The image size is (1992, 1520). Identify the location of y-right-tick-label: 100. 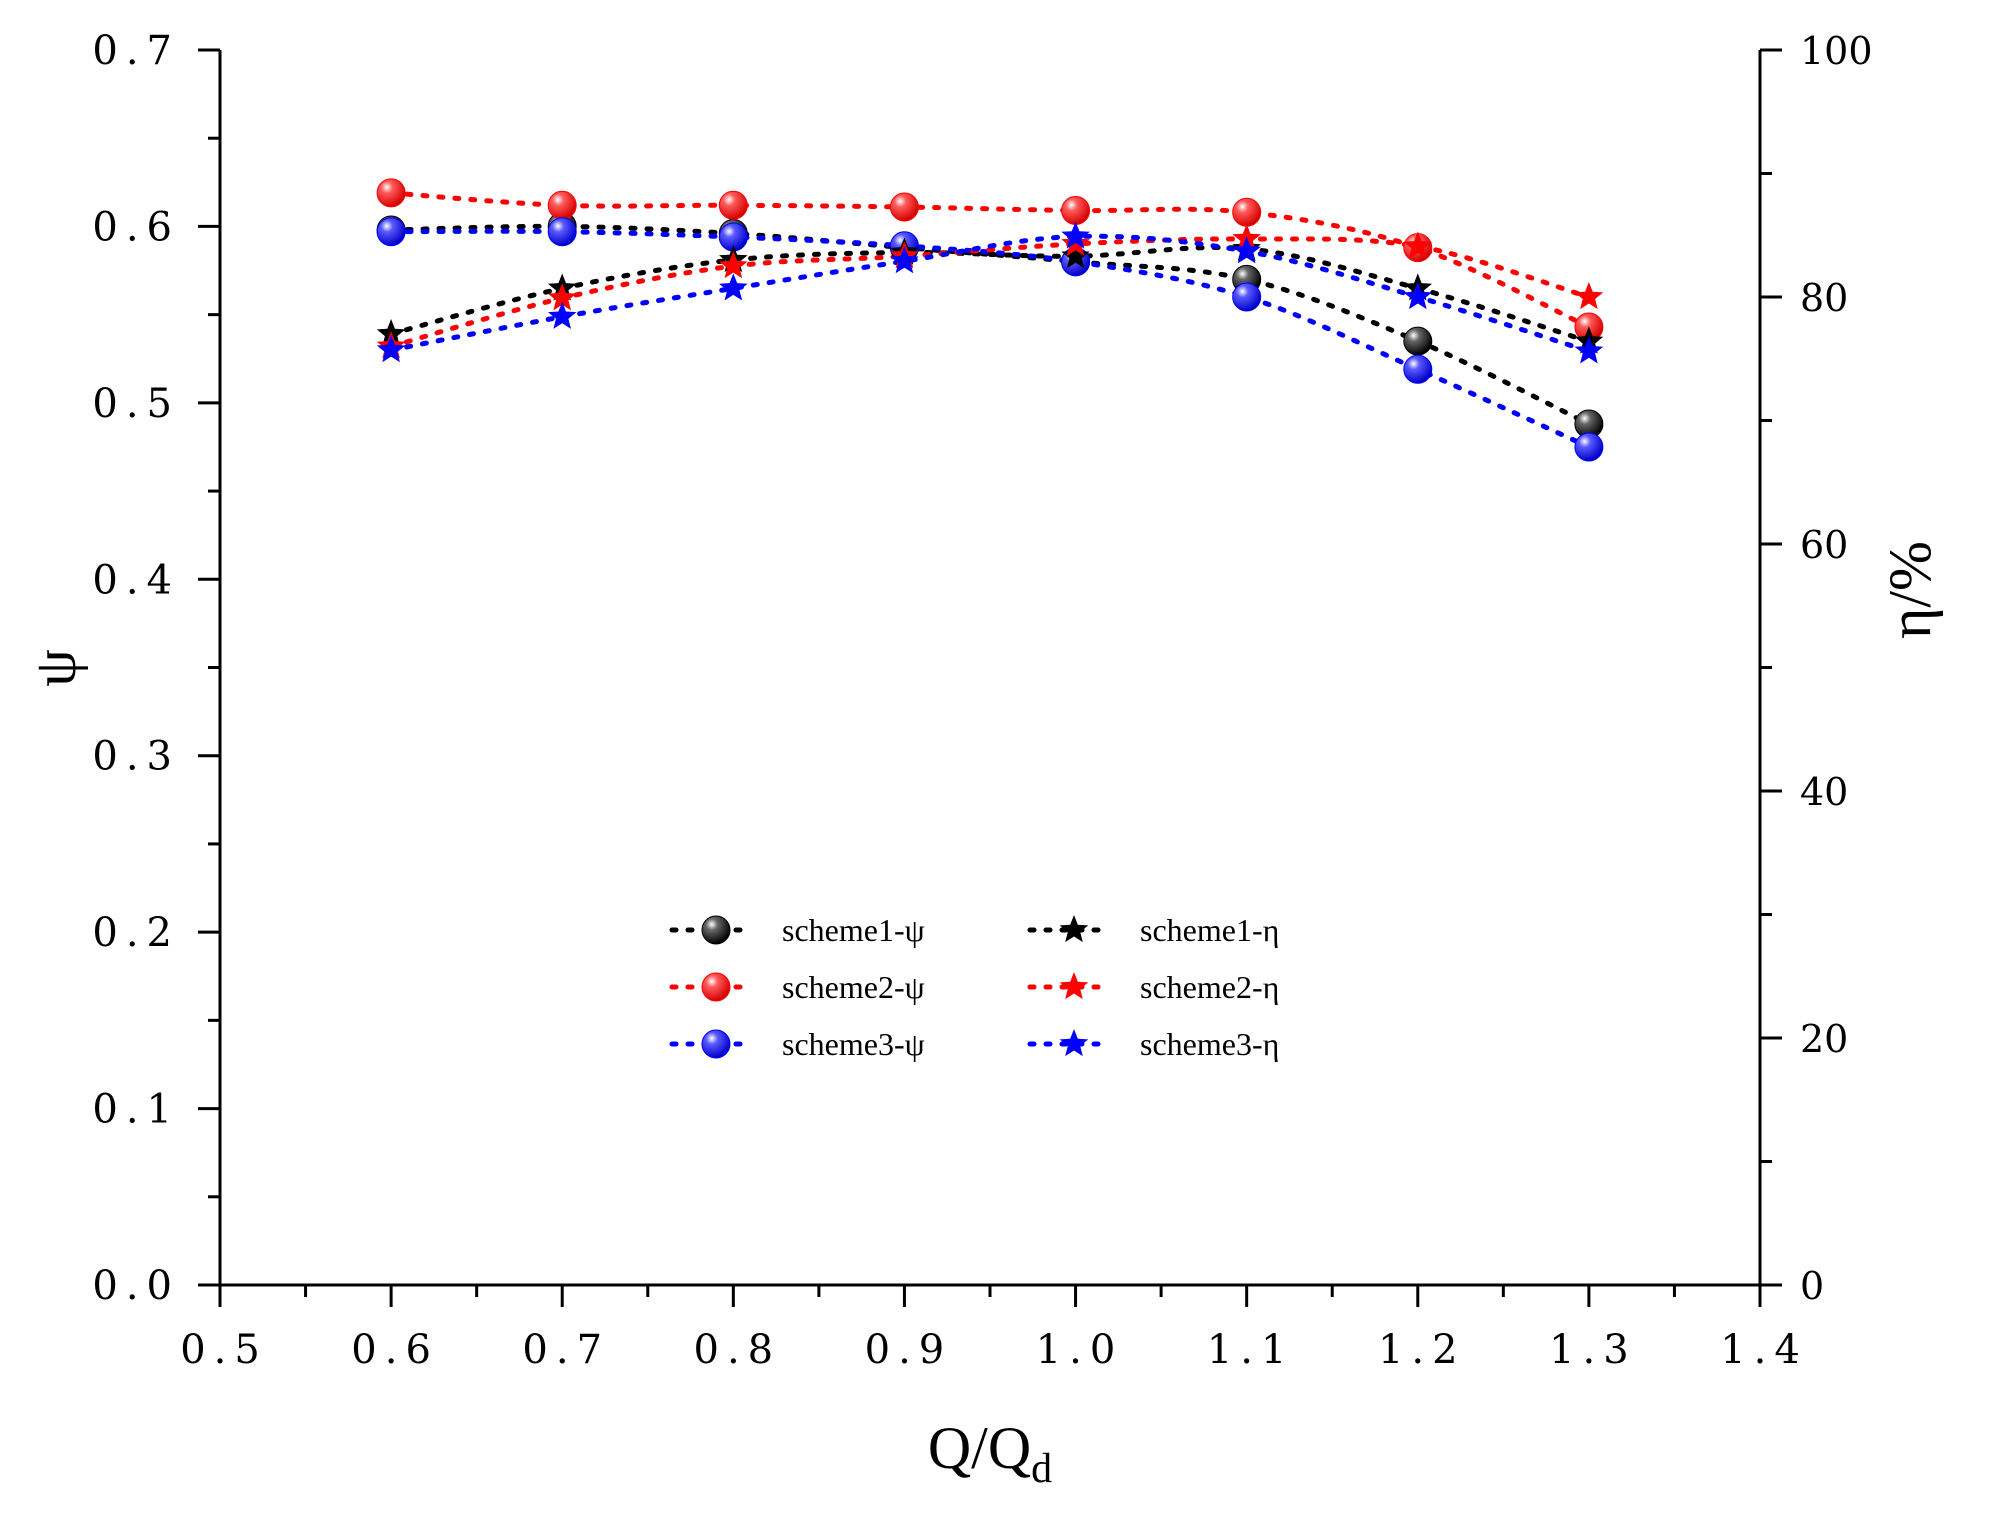
(1836, 51).